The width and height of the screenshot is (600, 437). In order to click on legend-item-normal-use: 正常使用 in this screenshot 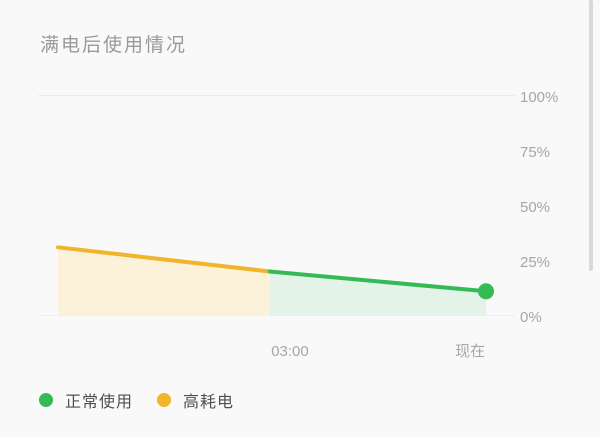, I will do `click(86, 400)`.